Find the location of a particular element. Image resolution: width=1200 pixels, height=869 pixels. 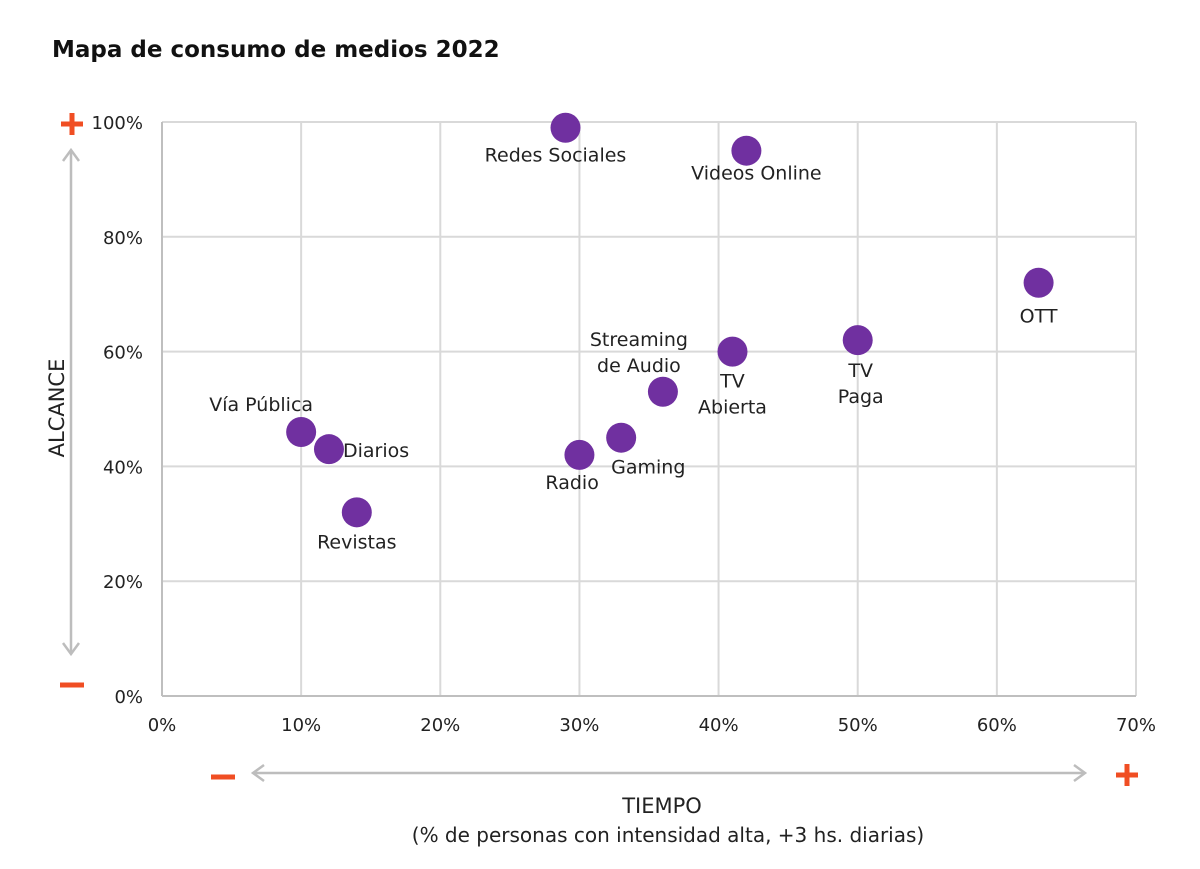

y-low-sign-bar is located at coordinates (72, 685).